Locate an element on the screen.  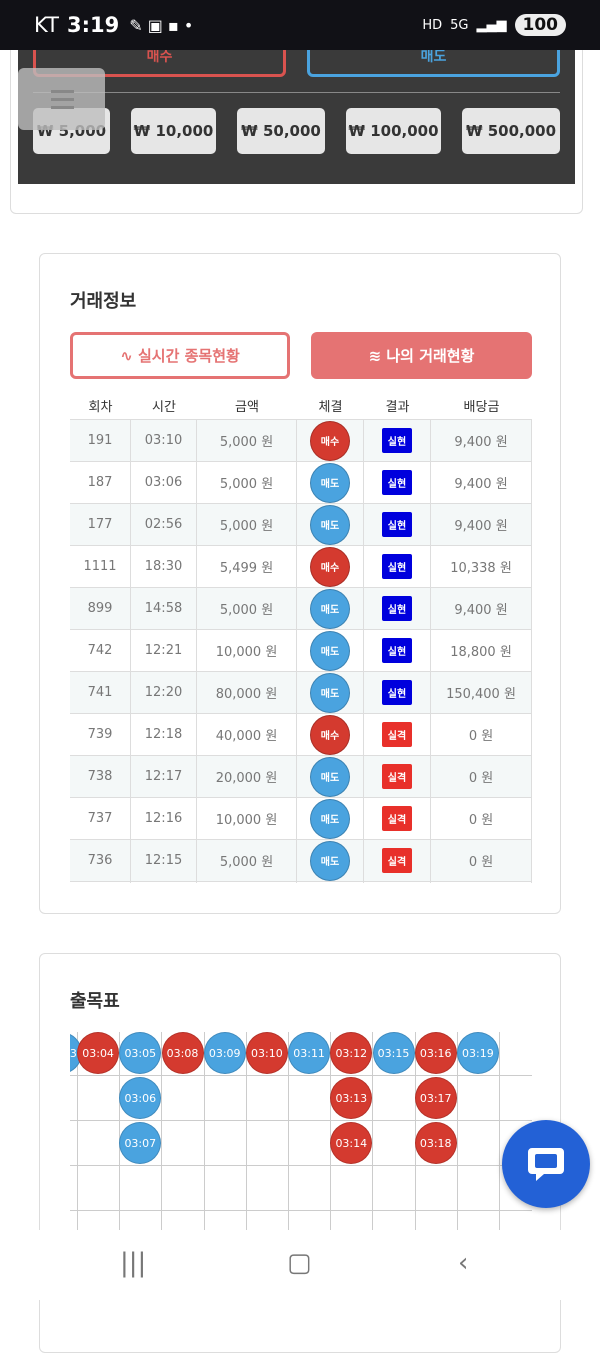
cell-time: 12:16 is located at coordinates (164, 818).